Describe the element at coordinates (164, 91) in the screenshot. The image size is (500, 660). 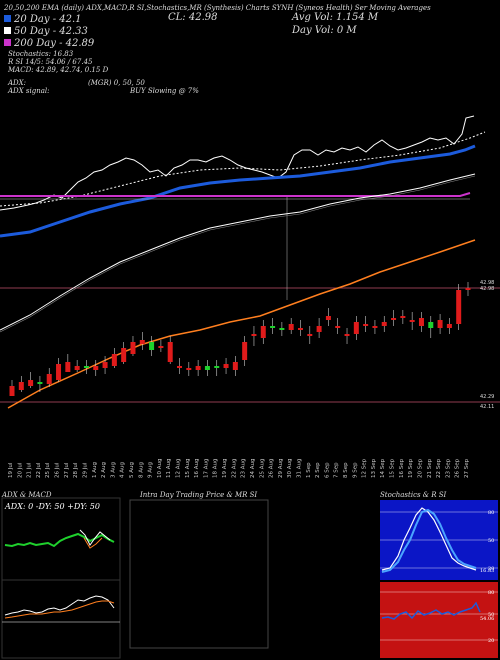
I see `buy-signal-label: BUY Slowing @ 7%` at that location.